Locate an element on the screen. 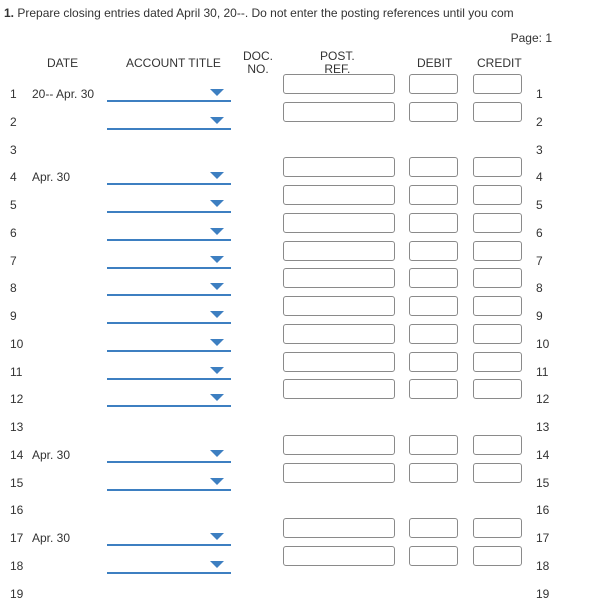  journal-row: 4 Apr. 30 4 is located at coordinates (298, 177).